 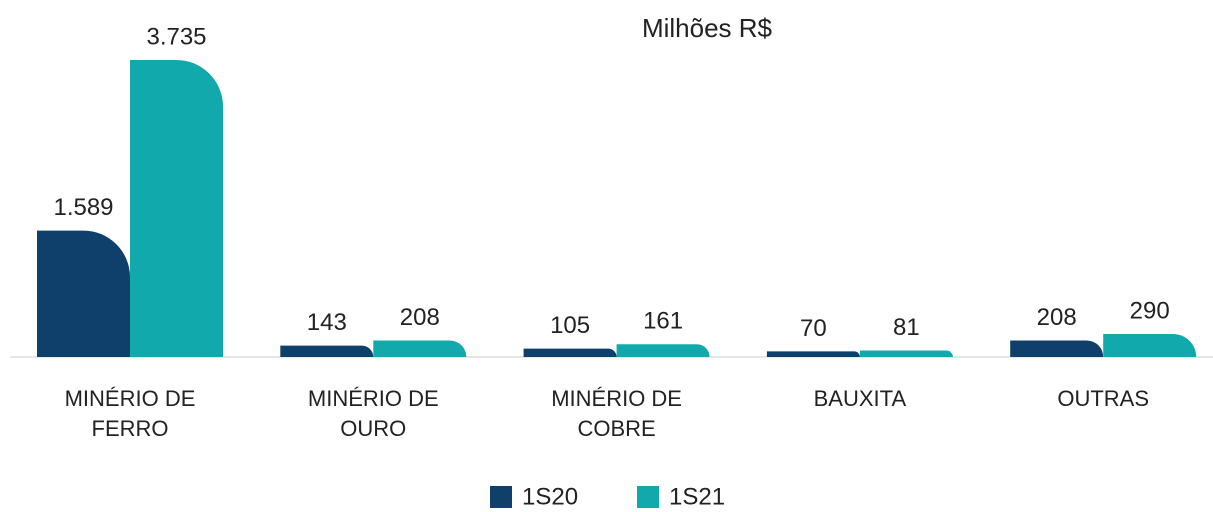 What do you see at coordinates (697, 496) in the screenshot?
I see `legend-label: 1S21` at bounding box center [697, 496].